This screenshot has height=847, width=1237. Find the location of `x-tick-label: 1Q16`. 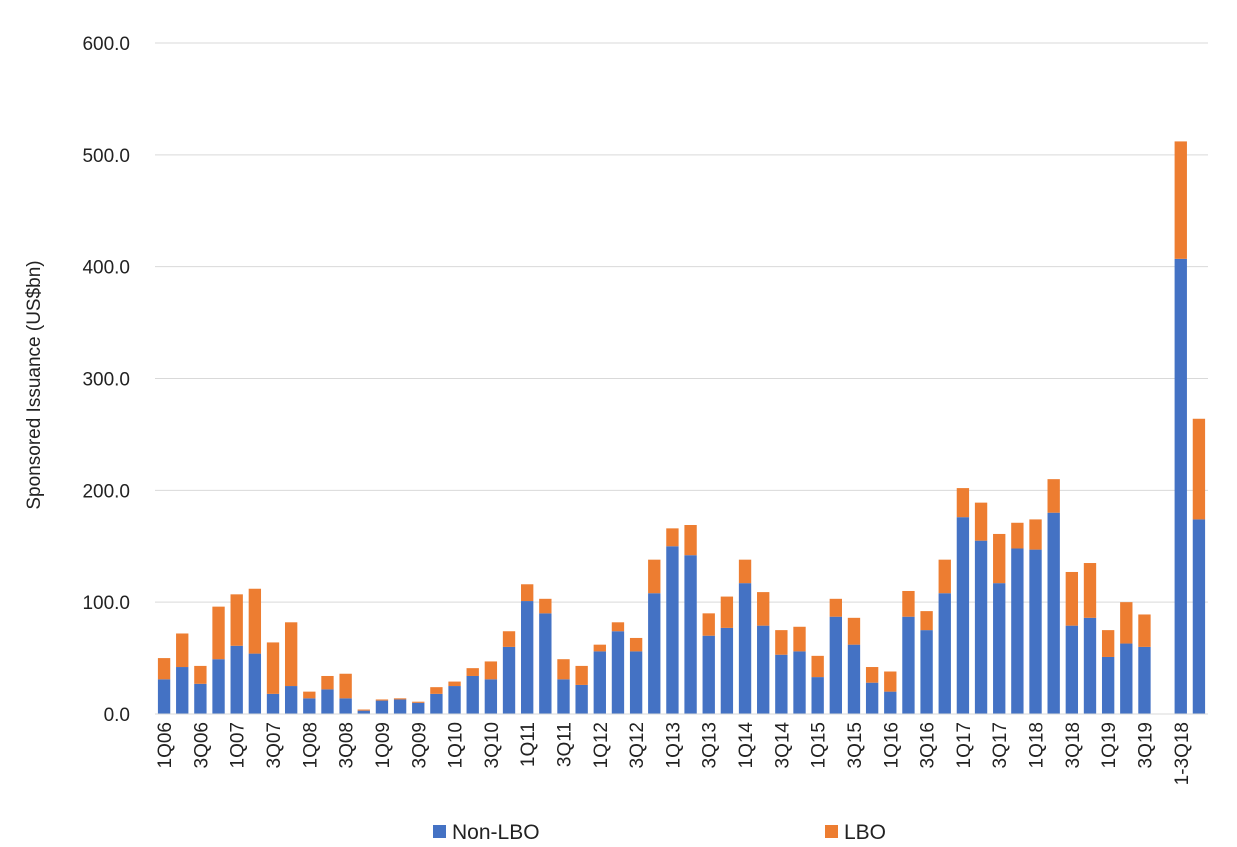

x-tick-label: 1Q16 is located at coordinates (891, 745).